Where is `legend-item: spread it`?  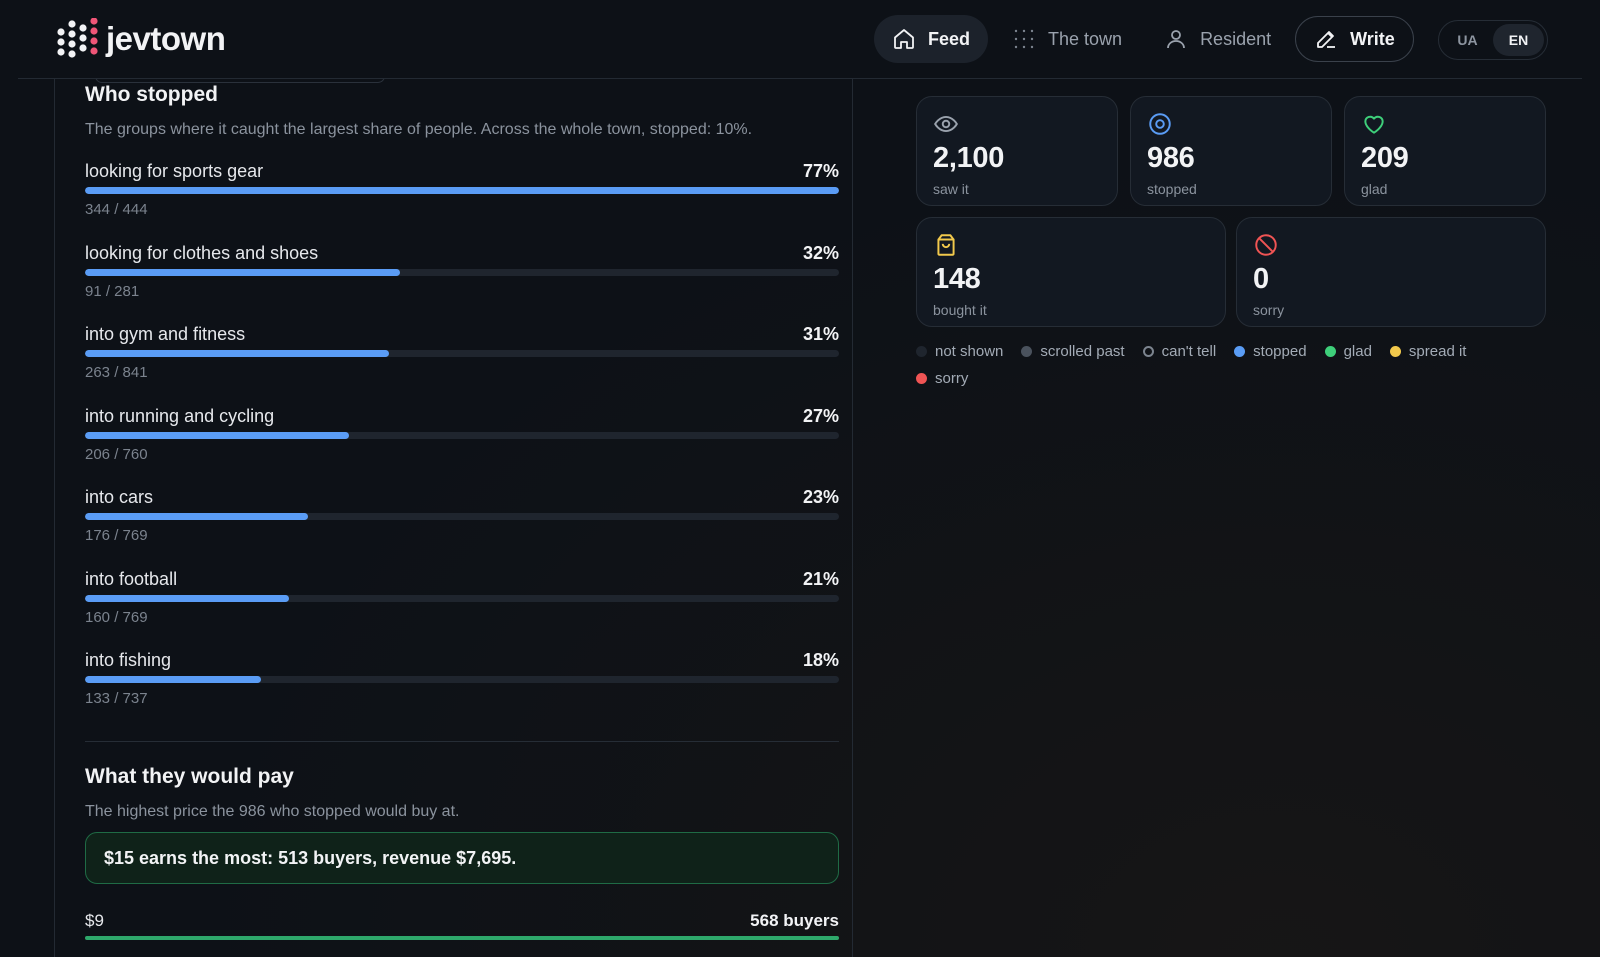 legend-item: spread it is located at coordinates (1428, 351).